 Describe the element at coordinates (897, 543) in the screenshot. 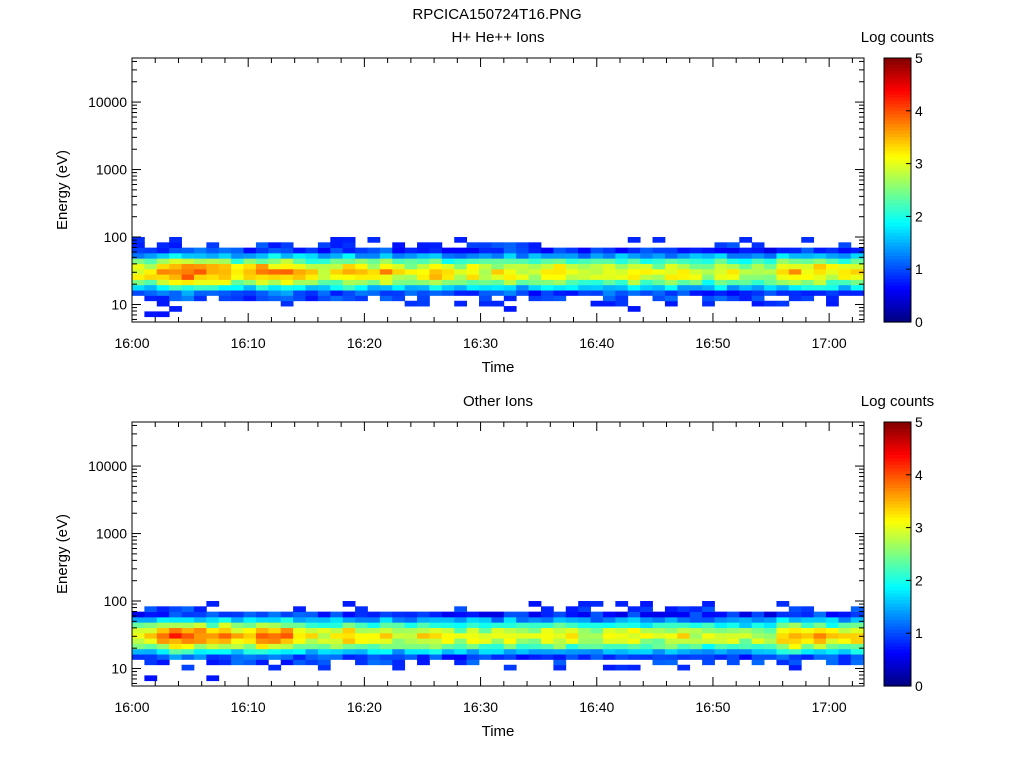

I see `colorbar: 0 1 2 3 4 5 Log counts` at that location.